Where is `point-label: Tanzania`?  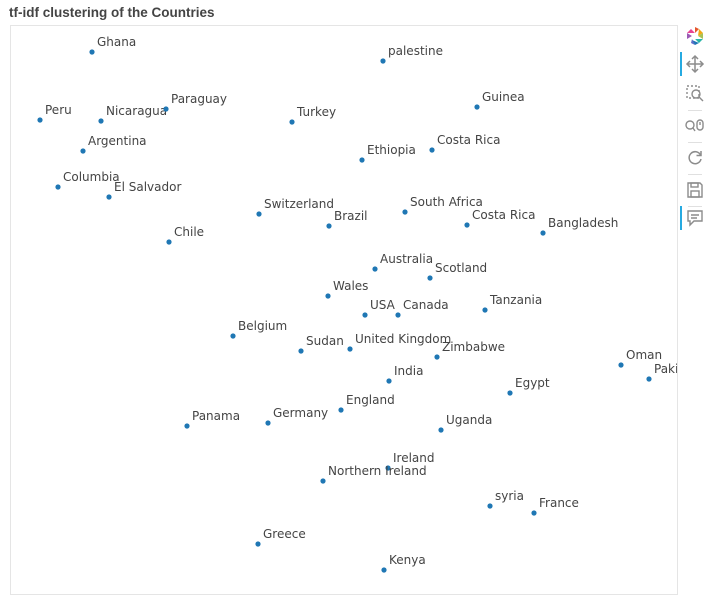
point-label: Tanzania is located at coordinates (515, 300).